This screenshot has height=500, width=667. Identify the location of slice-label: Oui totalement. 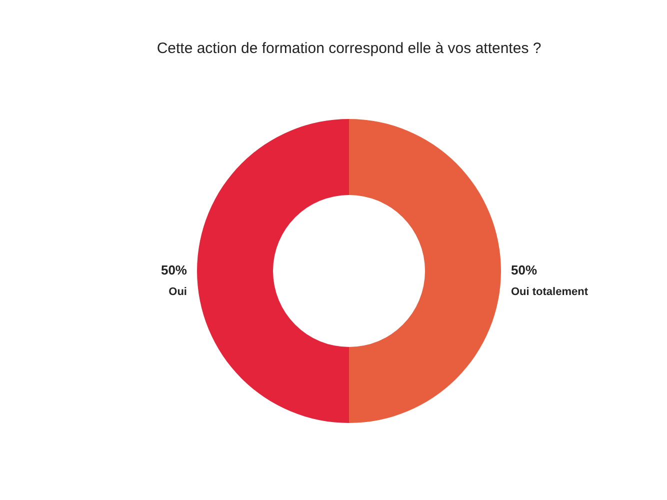
(549, 292).